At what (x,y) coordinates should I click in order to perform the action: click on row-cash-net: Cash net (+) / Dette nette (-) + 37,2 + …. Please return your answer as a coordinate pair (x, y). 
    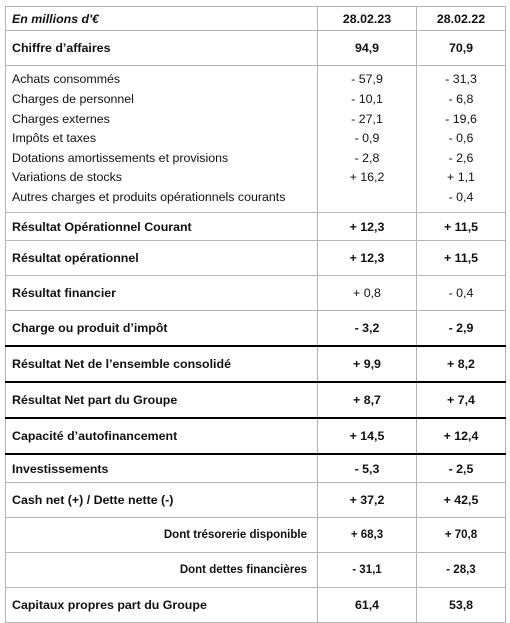
    Looking at the image, I should click on (255, 500).